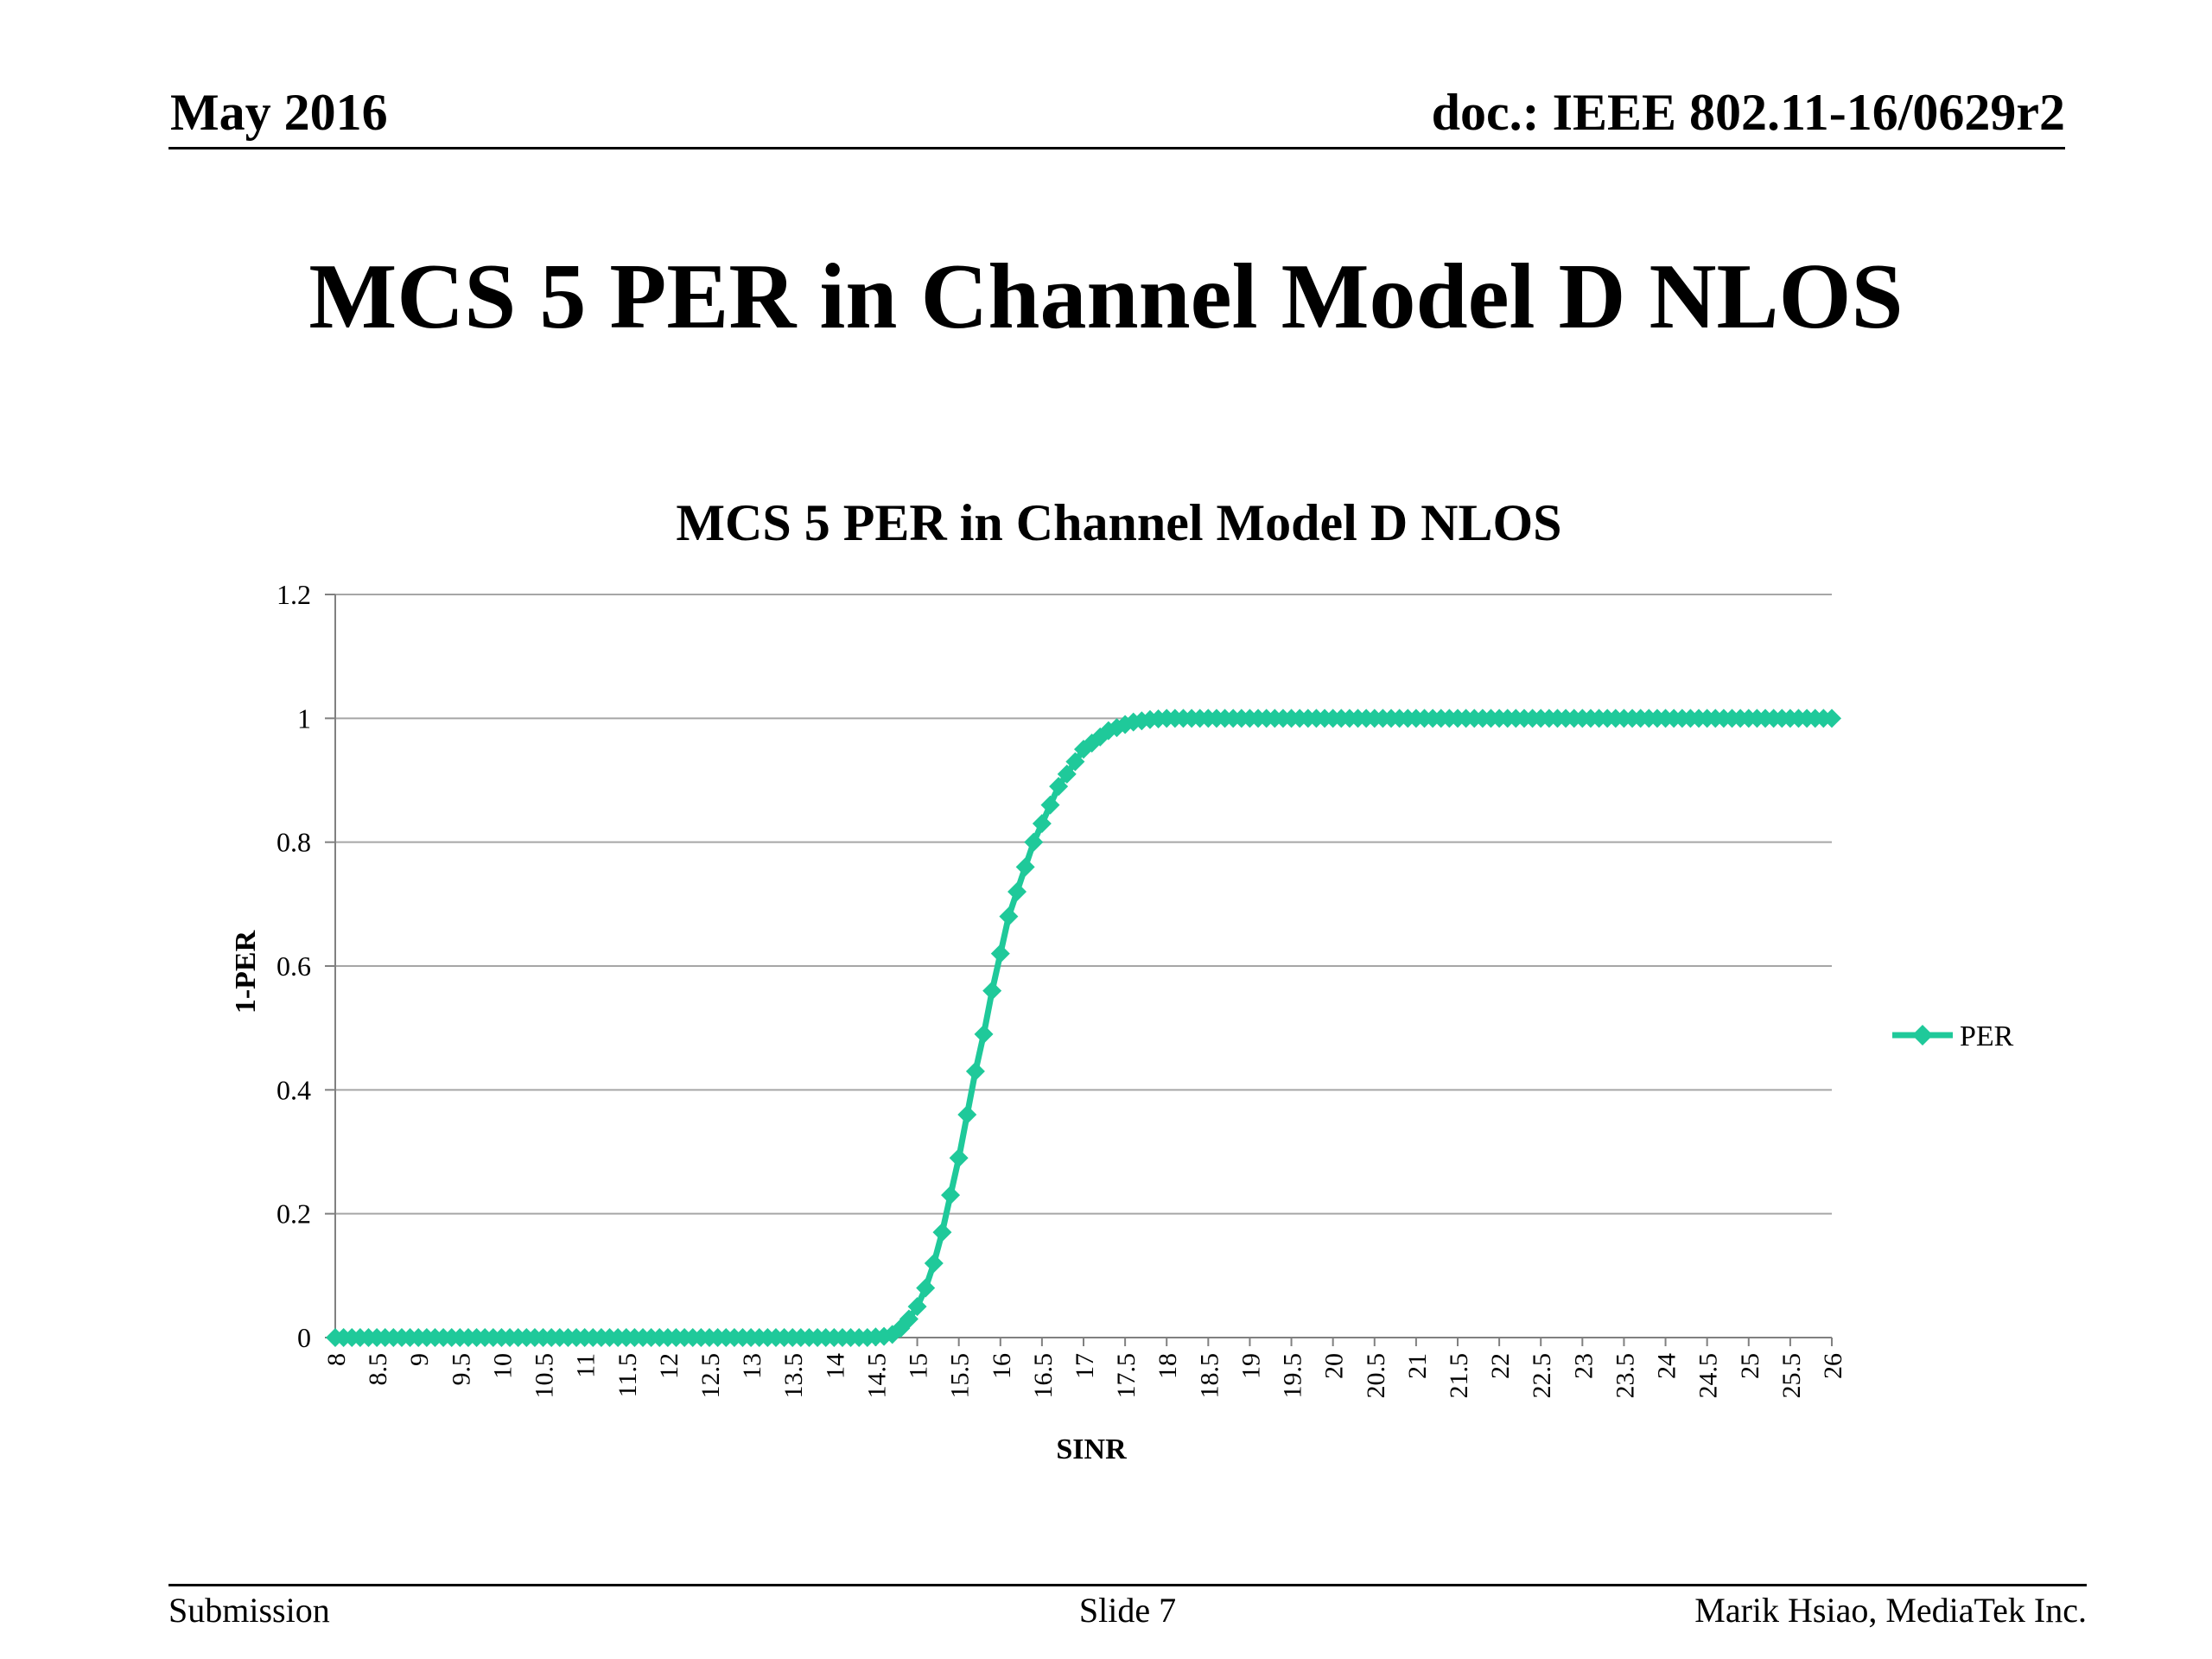  What do you see at coordinates (1890, 1610) in the screenshot?
I see `footer-author: Marik Hsiao, MediaTek Inc.` at bounding box center [1890, 1610].